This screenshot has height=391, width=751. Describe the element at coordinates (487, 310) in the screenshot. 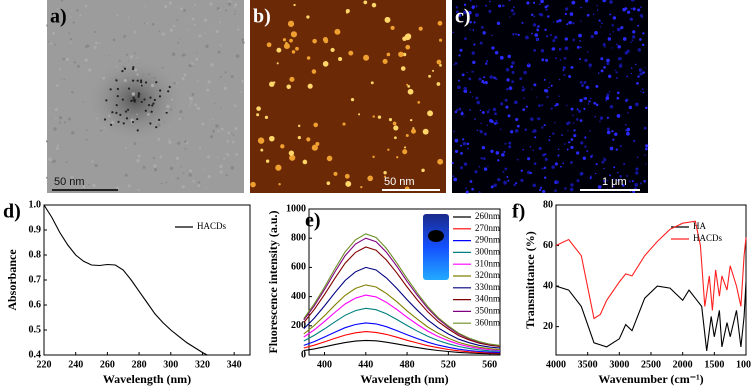

I see `legend-label: 350nm` at that location.